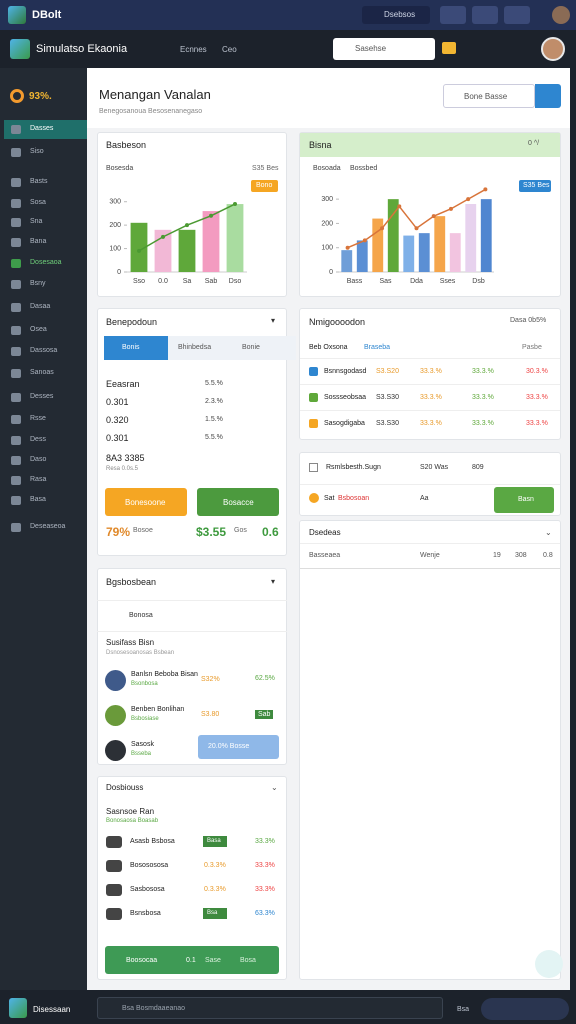 This screenshot has width=576, height=1024. What do you see at coordinates (125, 787) in the screenshot?
I see `card-title: Dosbiouss` at bounding box center [125, 787].